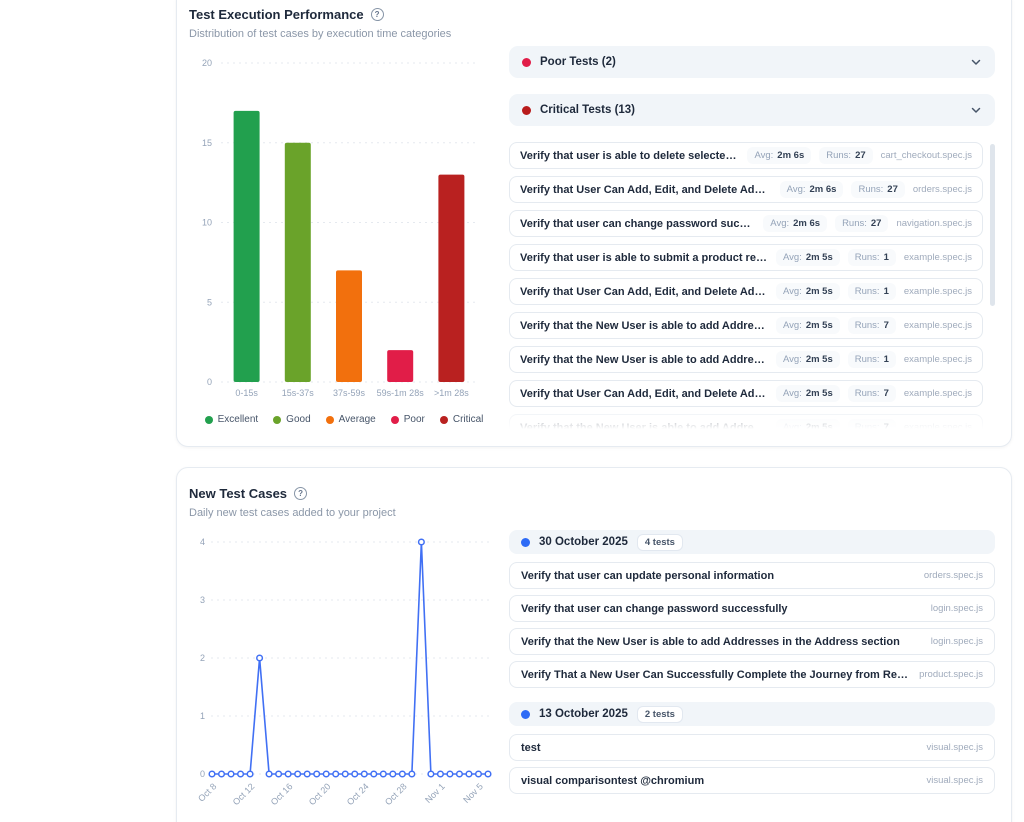 Image resolution: width=1024 pixels, height=822 pixels. I want to click on svg-text: Oct 12, so click(244, 794).